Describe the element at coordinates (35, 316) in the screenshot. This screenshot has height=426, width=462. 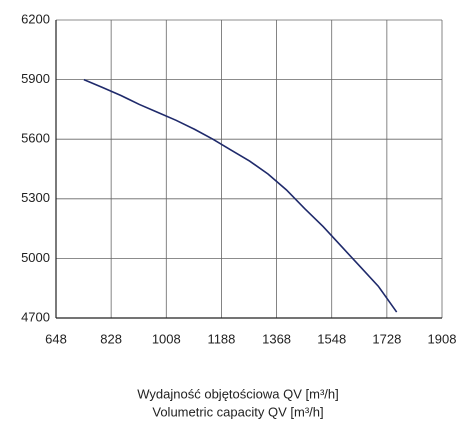
I see `y-tick-label: 4700` at that location.